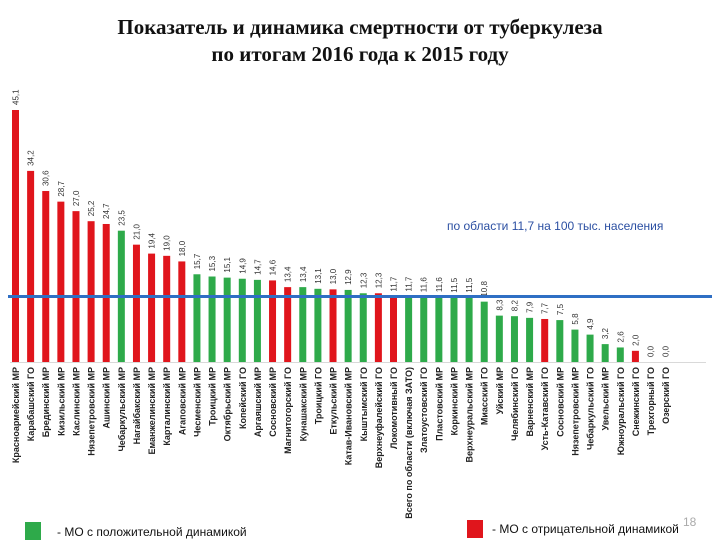 This screenshot has width=720, height=550. I want to click on category-label: Октябрьский МР, so click(228, 404).